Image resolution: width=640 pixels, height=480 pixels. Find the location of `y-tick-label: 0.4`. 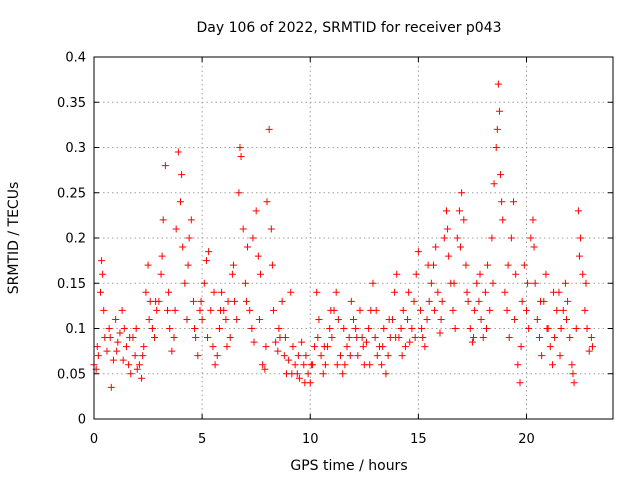

y-tick-label: 0.4 is located at coordinates (75, 58).